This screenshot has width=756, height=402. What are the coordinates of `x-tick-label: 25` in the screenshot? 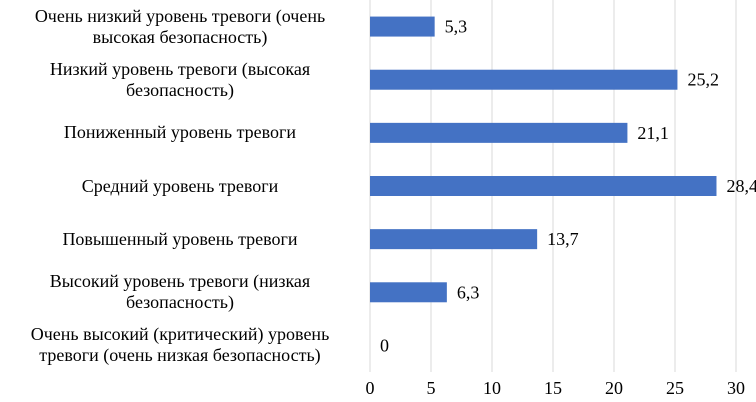 It's located at (675, 388).